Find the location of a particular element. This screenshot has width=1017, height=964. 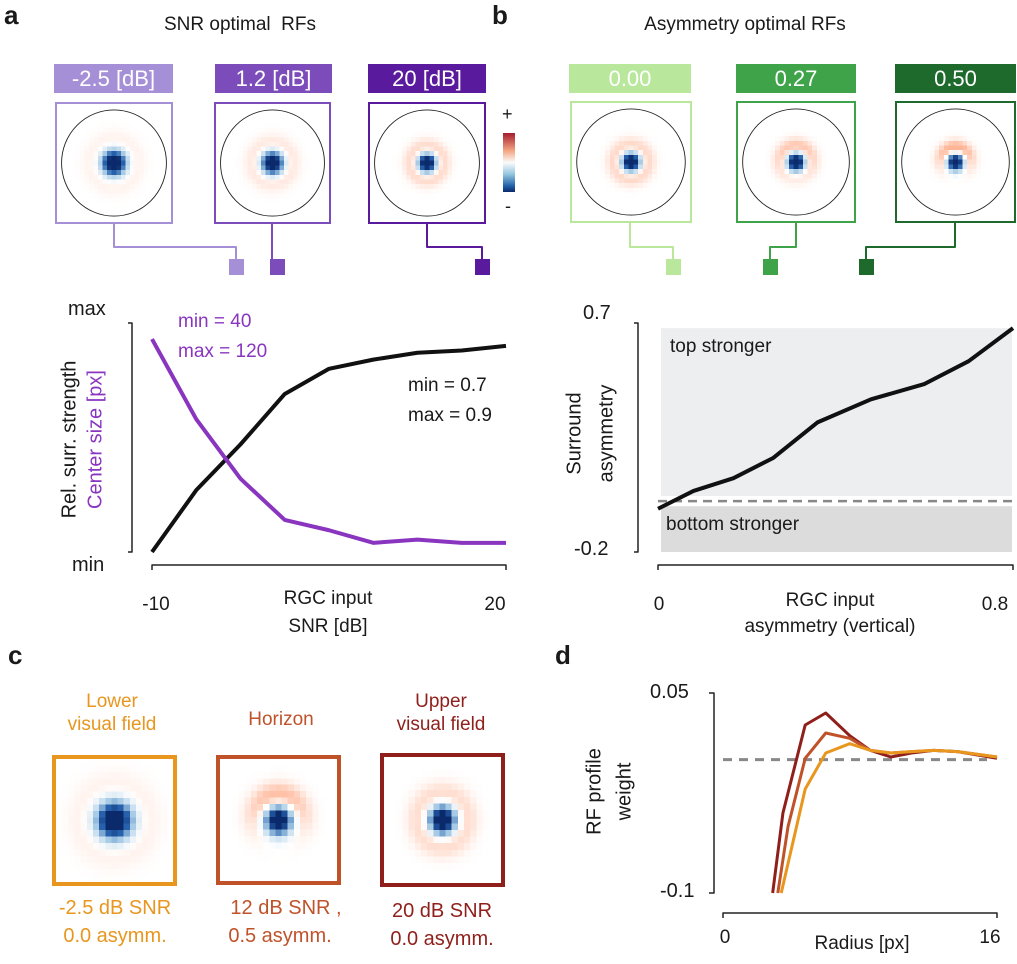

y-tick-label: -0.2 is located at coordinates (591, 549).